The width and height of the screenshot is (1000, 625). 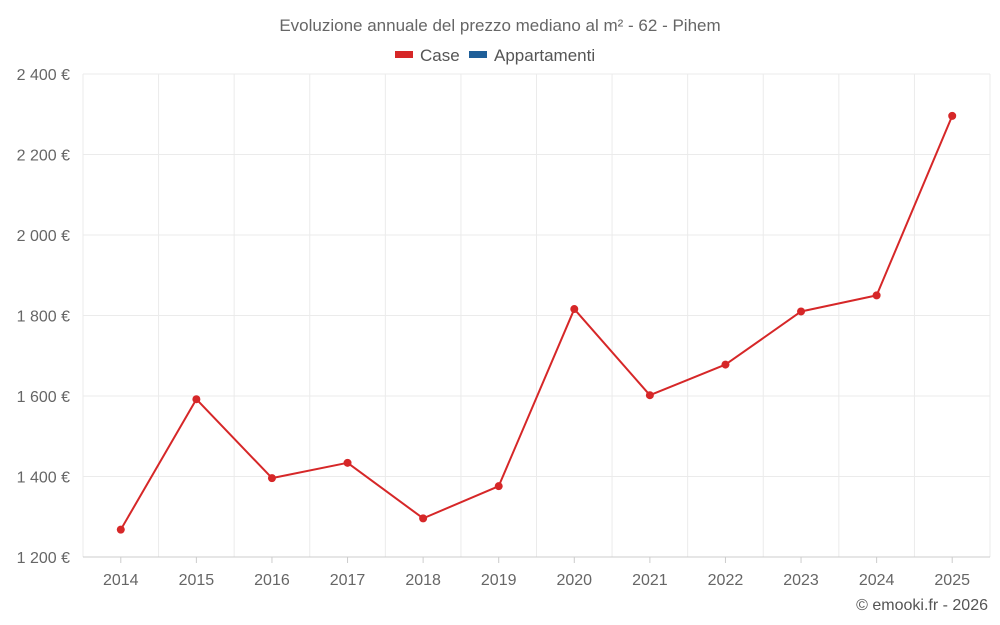 I want to click on data-point: 2022: 1678, so click(x=725, y=364).